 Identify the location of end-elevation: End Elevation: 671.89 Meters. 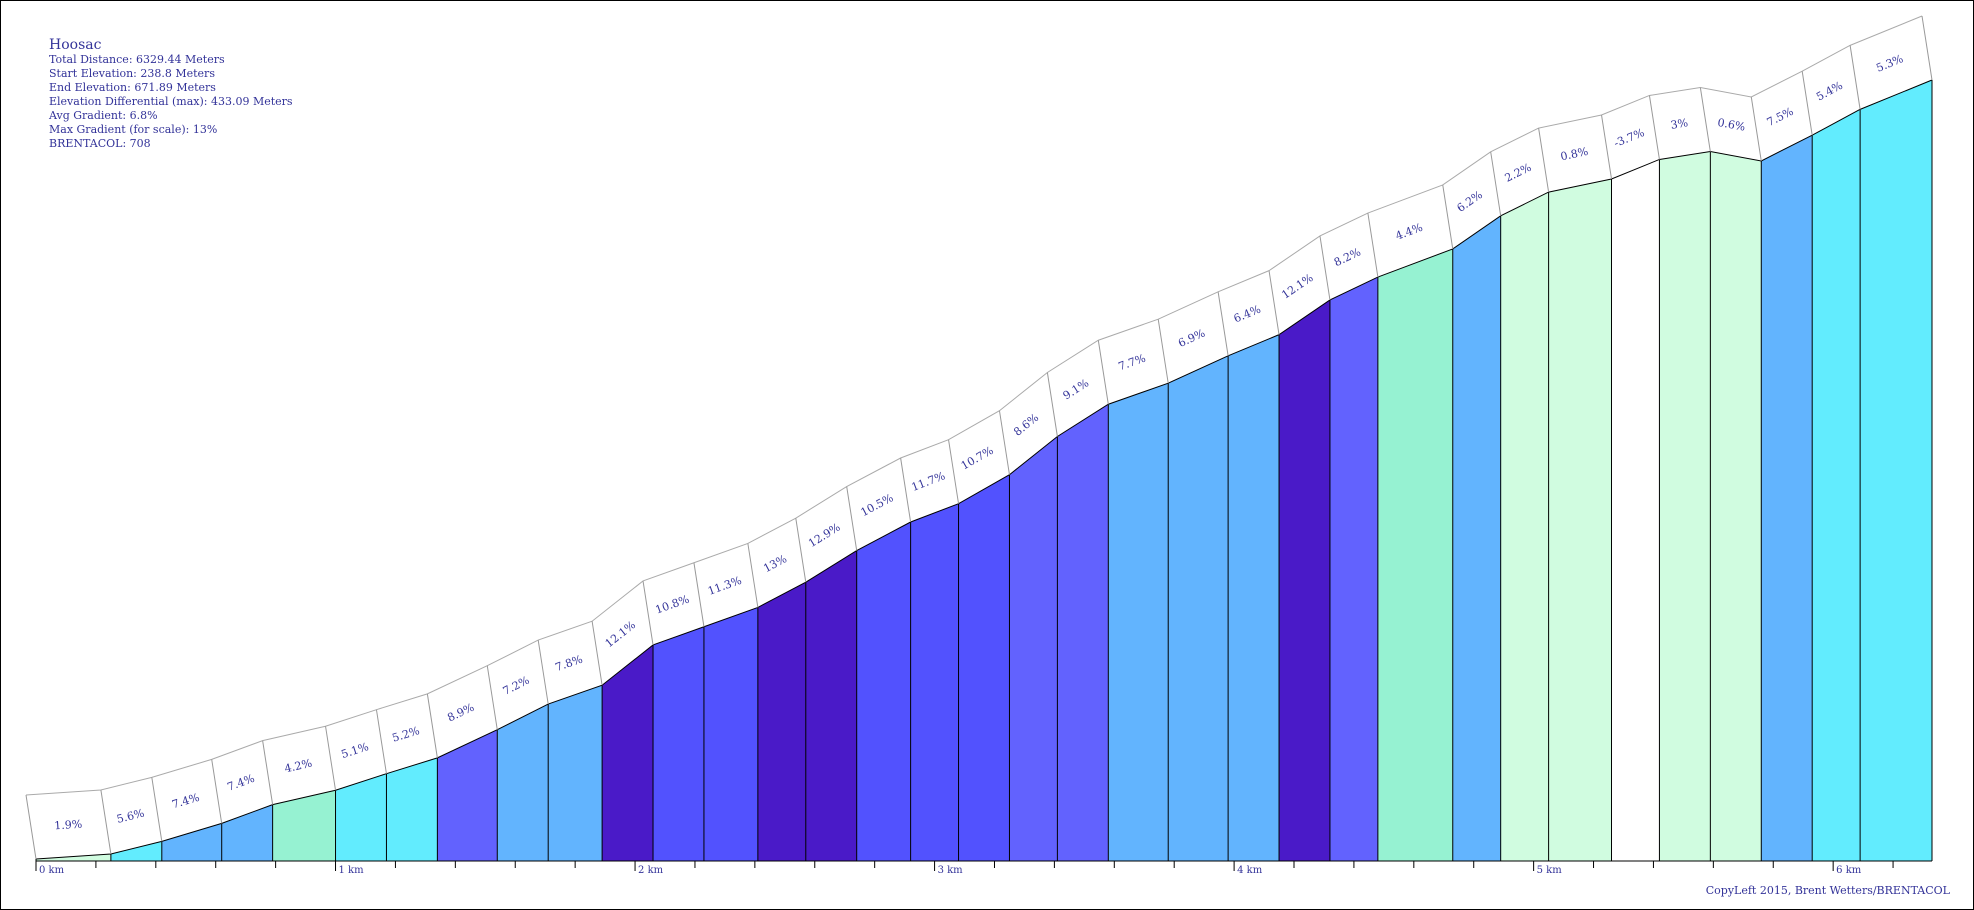
(132, 87).